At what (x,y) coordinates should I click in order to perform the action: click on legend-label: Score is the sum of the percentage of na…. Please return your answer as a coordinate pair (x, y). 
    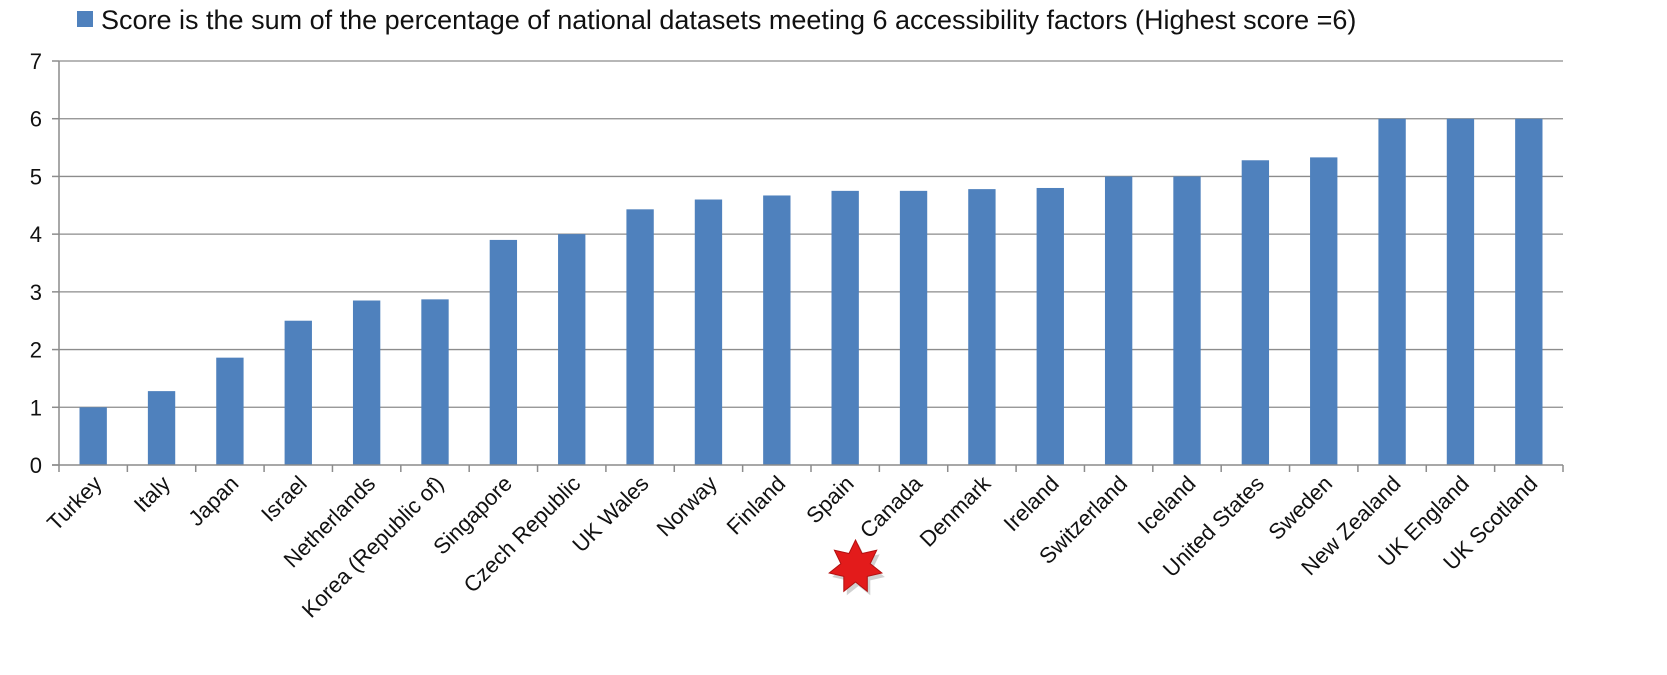
    Looking at the image, I should click on (728, 20).